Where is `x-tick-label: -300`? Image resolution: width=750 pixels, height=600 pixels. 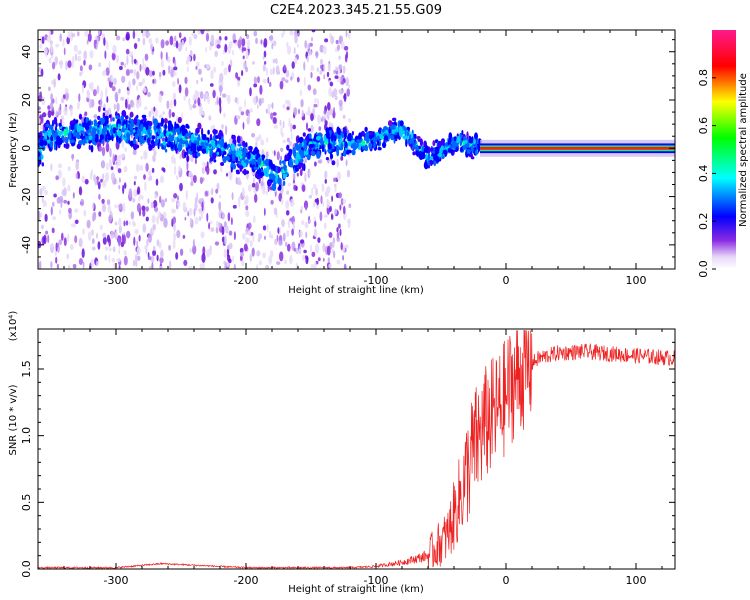 x-tick-label: -300 is located at coordinates (116, 280).